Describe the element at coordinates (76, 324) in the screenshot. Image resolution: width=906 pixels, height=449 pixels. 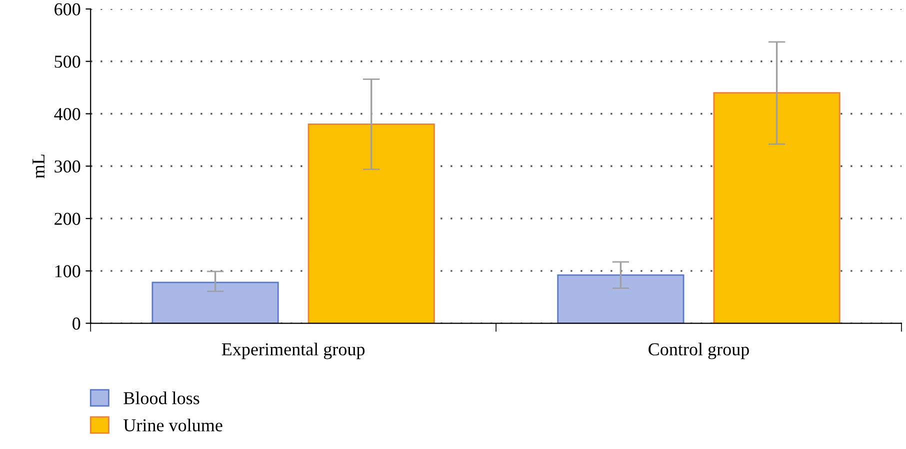
I see `y-tick-label: 0` at that location.